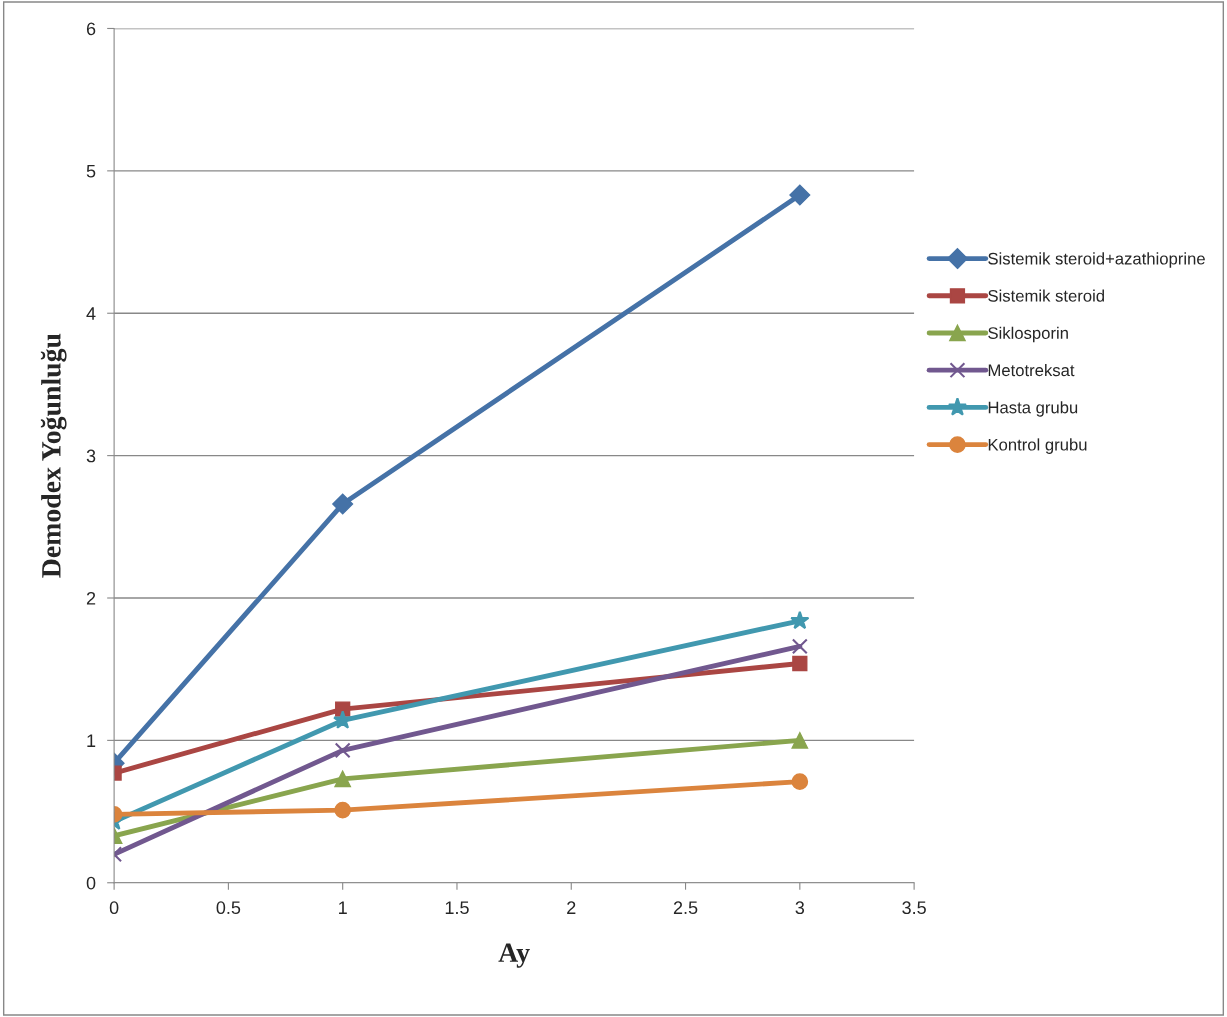  What do you see at coordinates (1096, 260) in the screenshot?
I see `legend-label: Sistemik steroid+azathioprine` at bounding box center [1096, 260].